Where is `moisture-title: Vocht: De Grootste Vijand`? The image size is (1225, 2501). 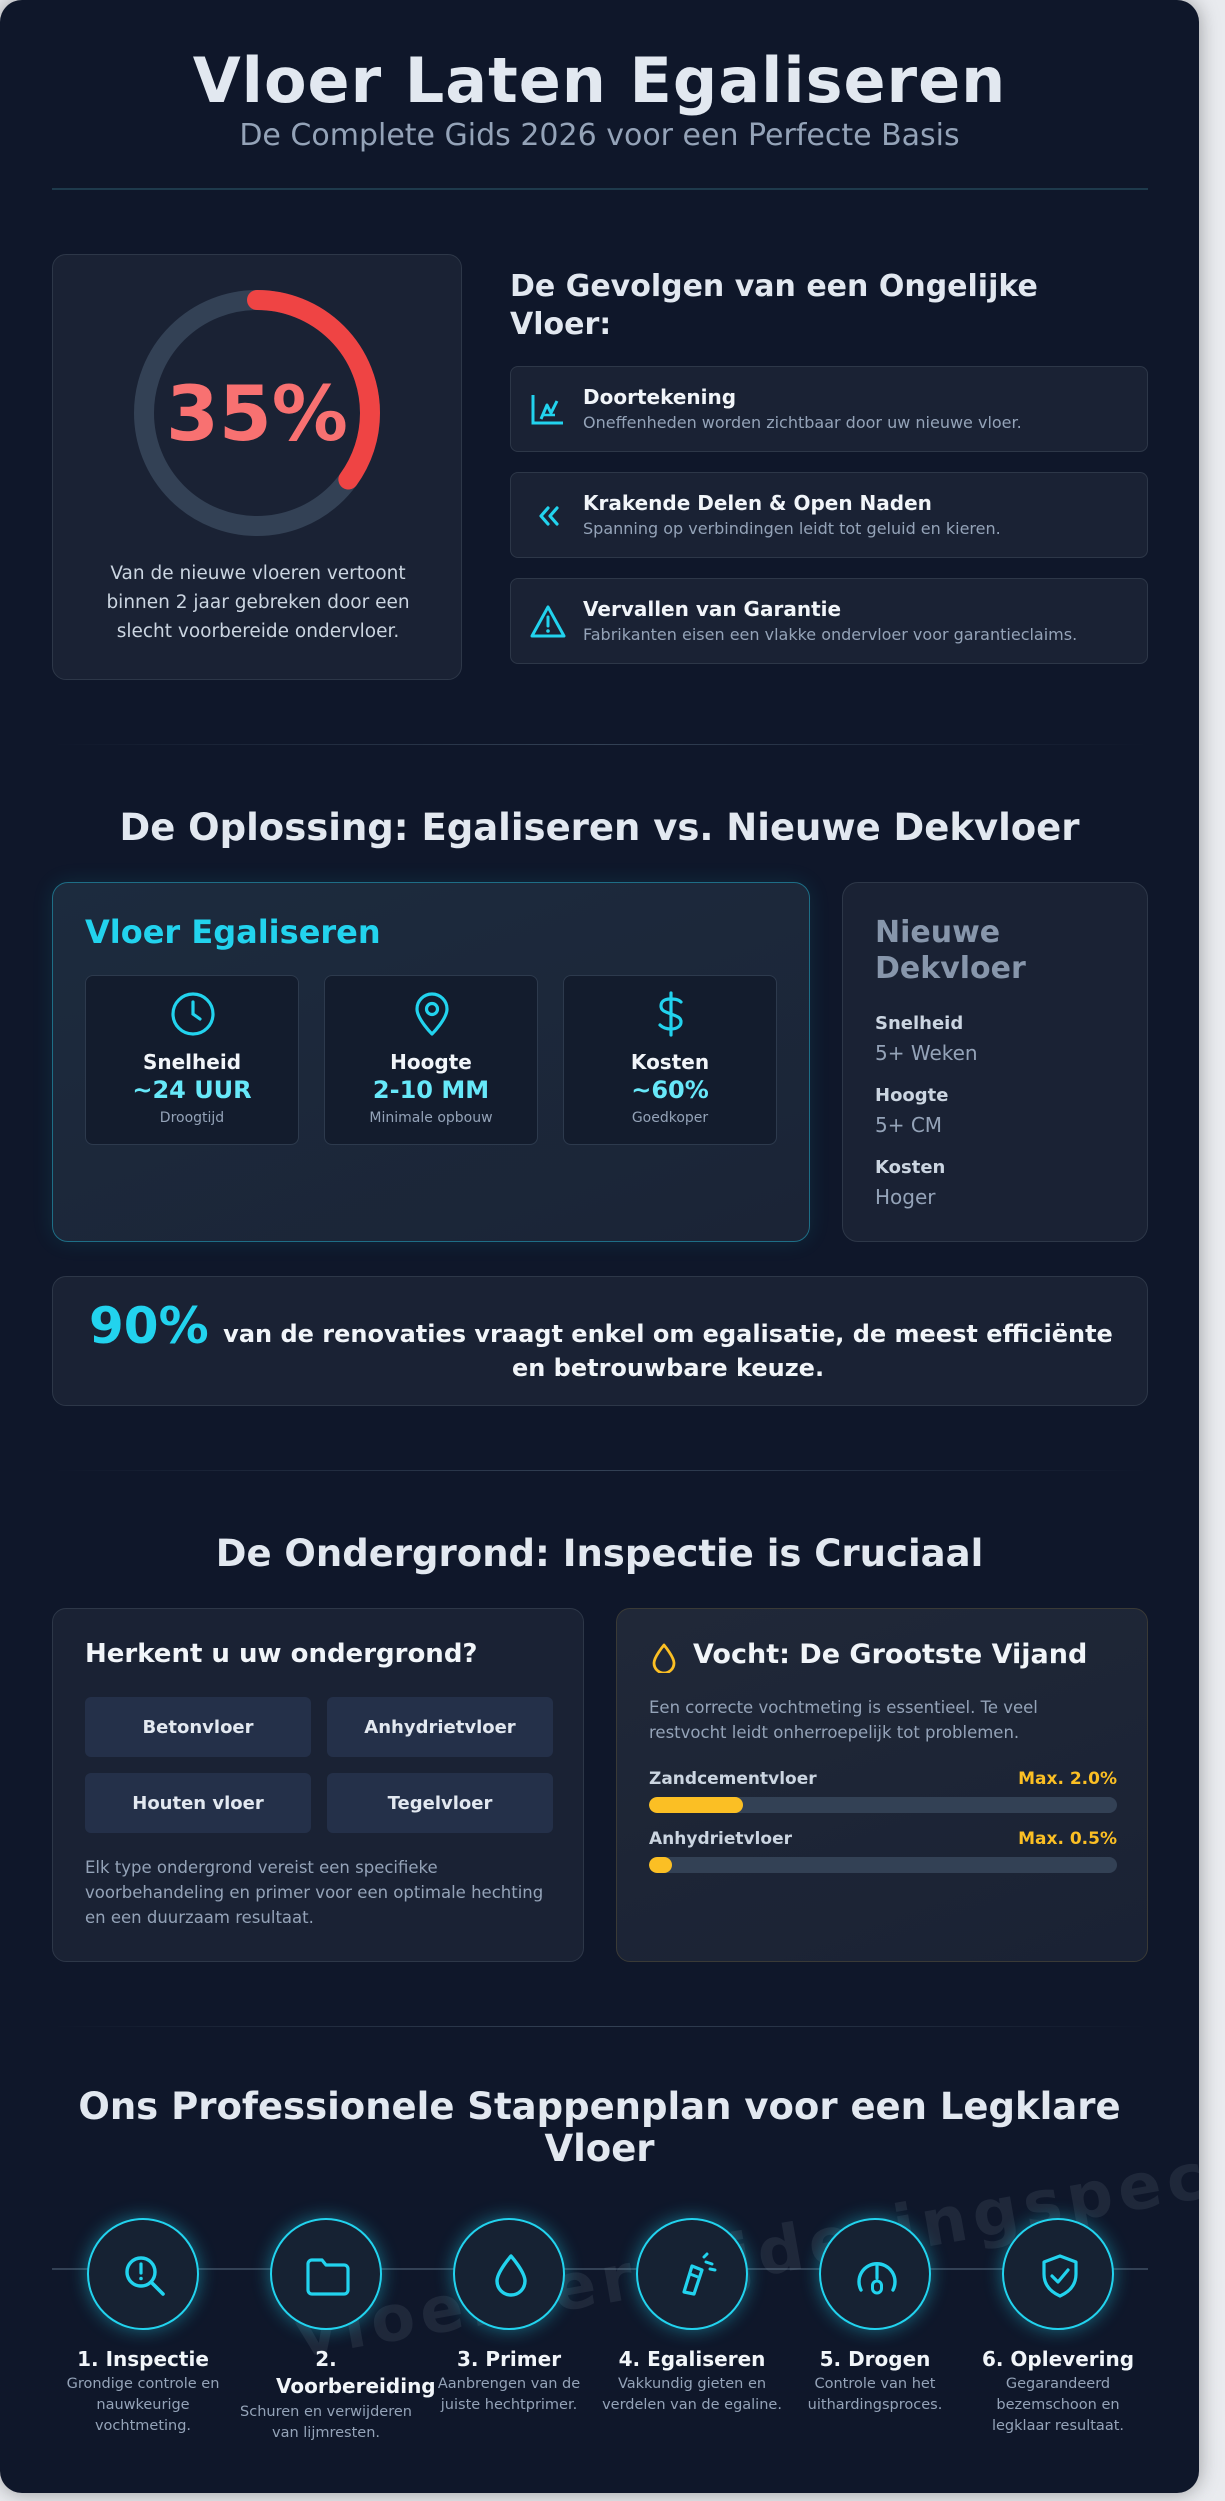 moisture-title: Vocht: De Grootste Vijand is located at coordinates (890, 1654).